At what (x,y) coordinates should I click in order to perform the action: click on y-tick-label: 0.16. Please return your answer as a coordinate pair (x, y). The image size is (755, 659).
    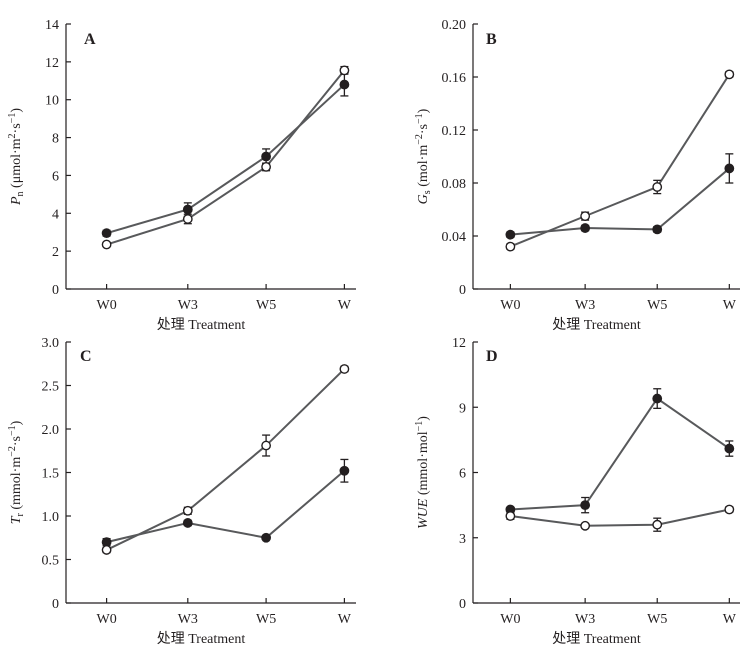
    Looking at the image, I should click on (454, 78).